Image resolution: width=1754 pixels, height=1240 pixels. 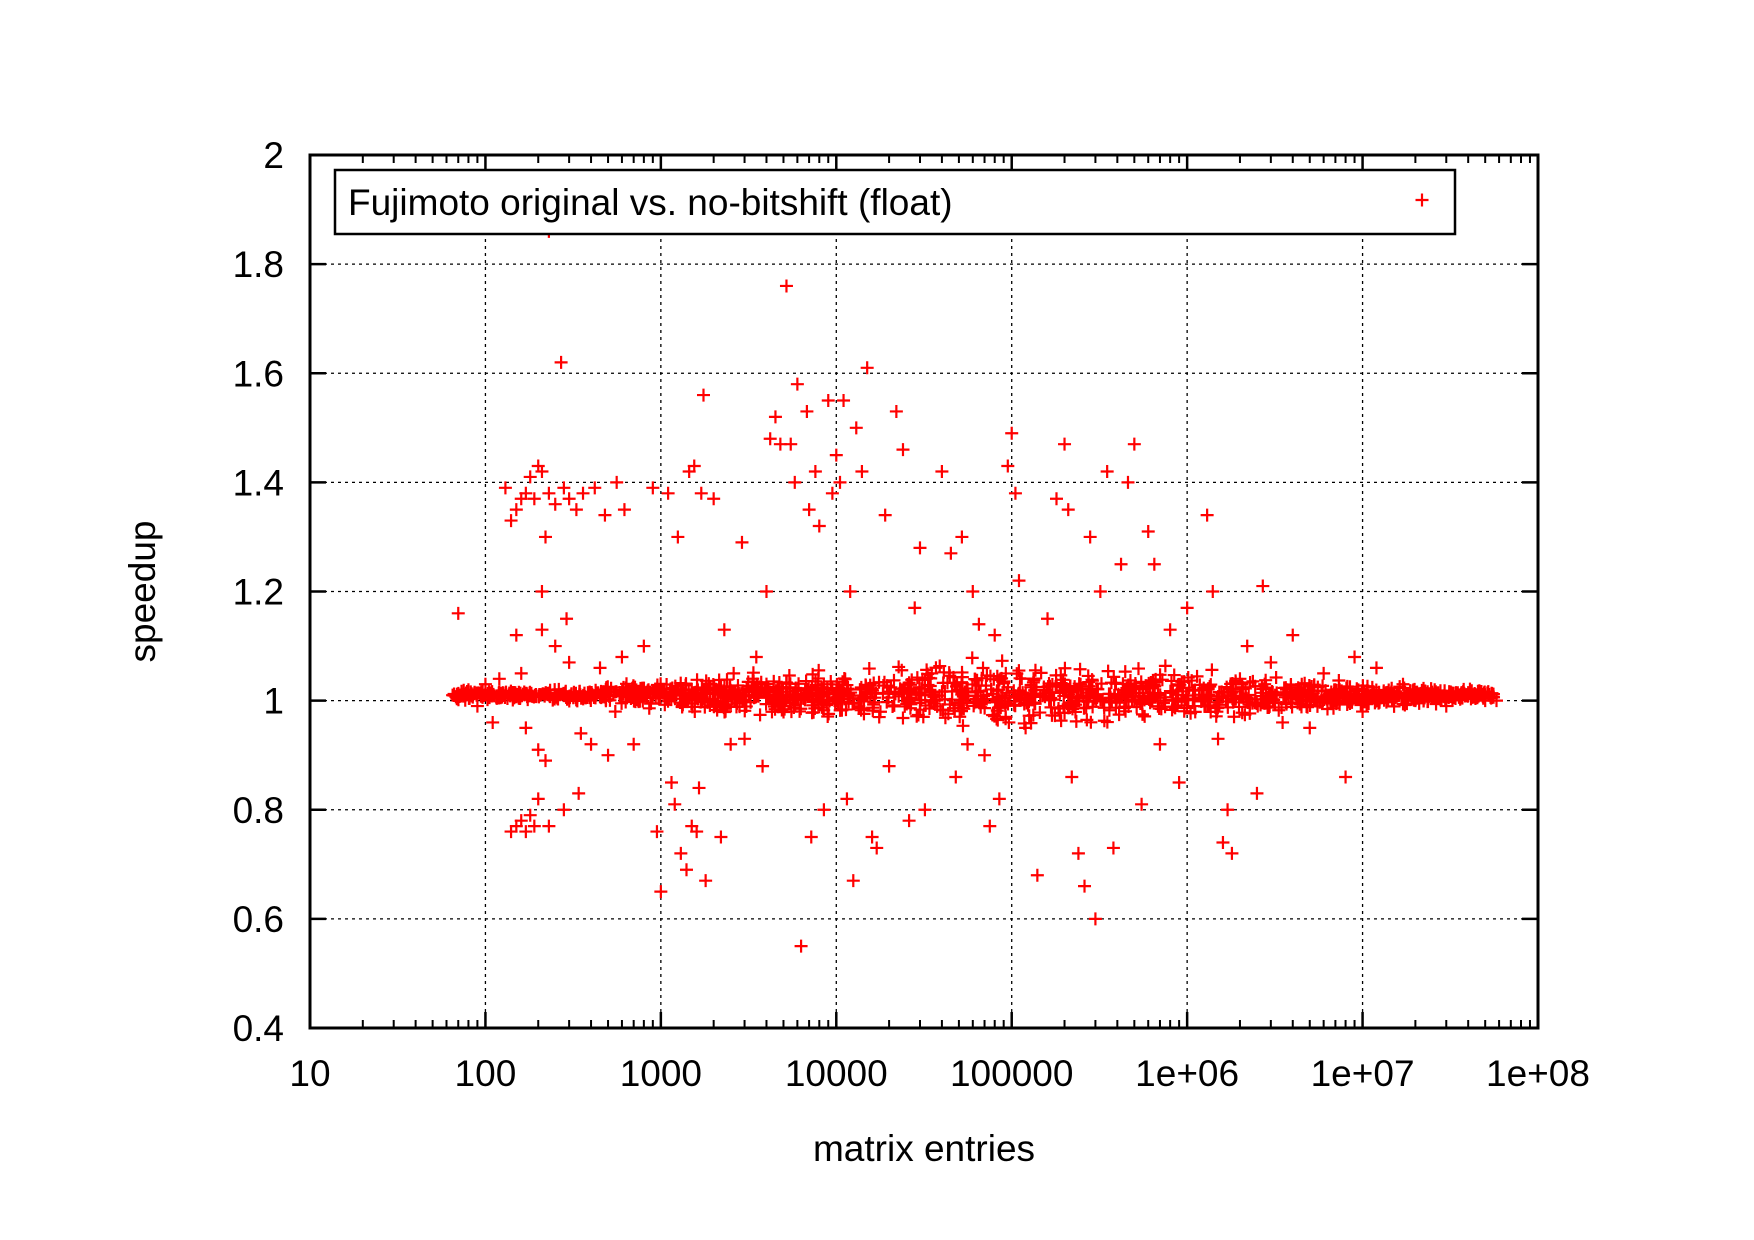 I want to click on x-tick-label: 100, so click(x=486, y=1073).